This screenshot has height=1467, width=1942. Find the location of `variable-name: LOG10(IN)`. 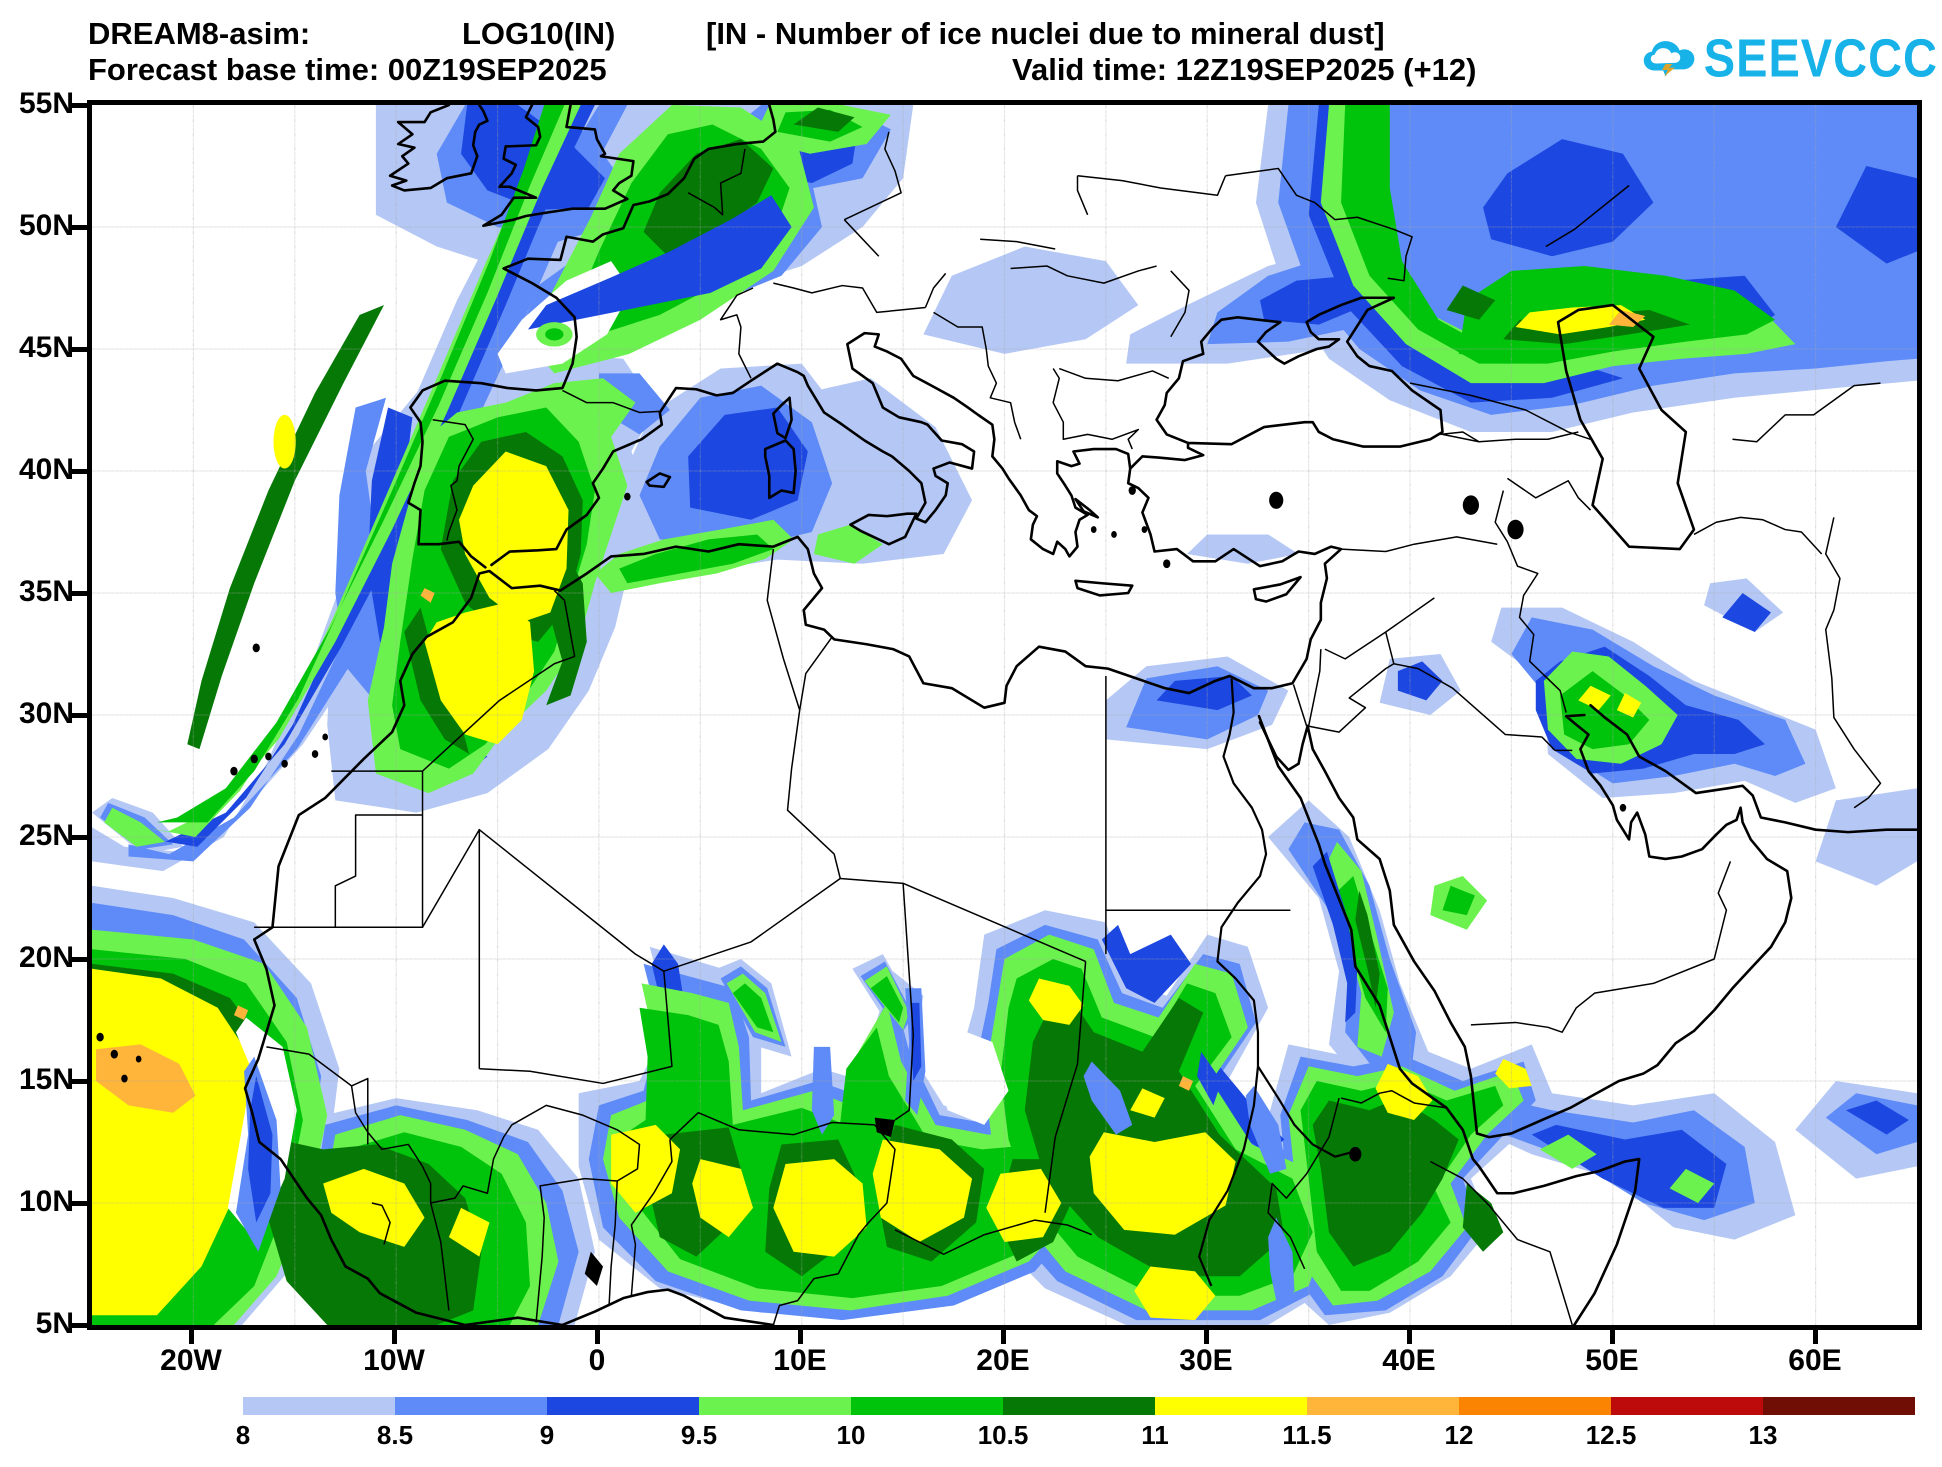

variable-name: LOG10(IN) is located at coordinates (539, 33).